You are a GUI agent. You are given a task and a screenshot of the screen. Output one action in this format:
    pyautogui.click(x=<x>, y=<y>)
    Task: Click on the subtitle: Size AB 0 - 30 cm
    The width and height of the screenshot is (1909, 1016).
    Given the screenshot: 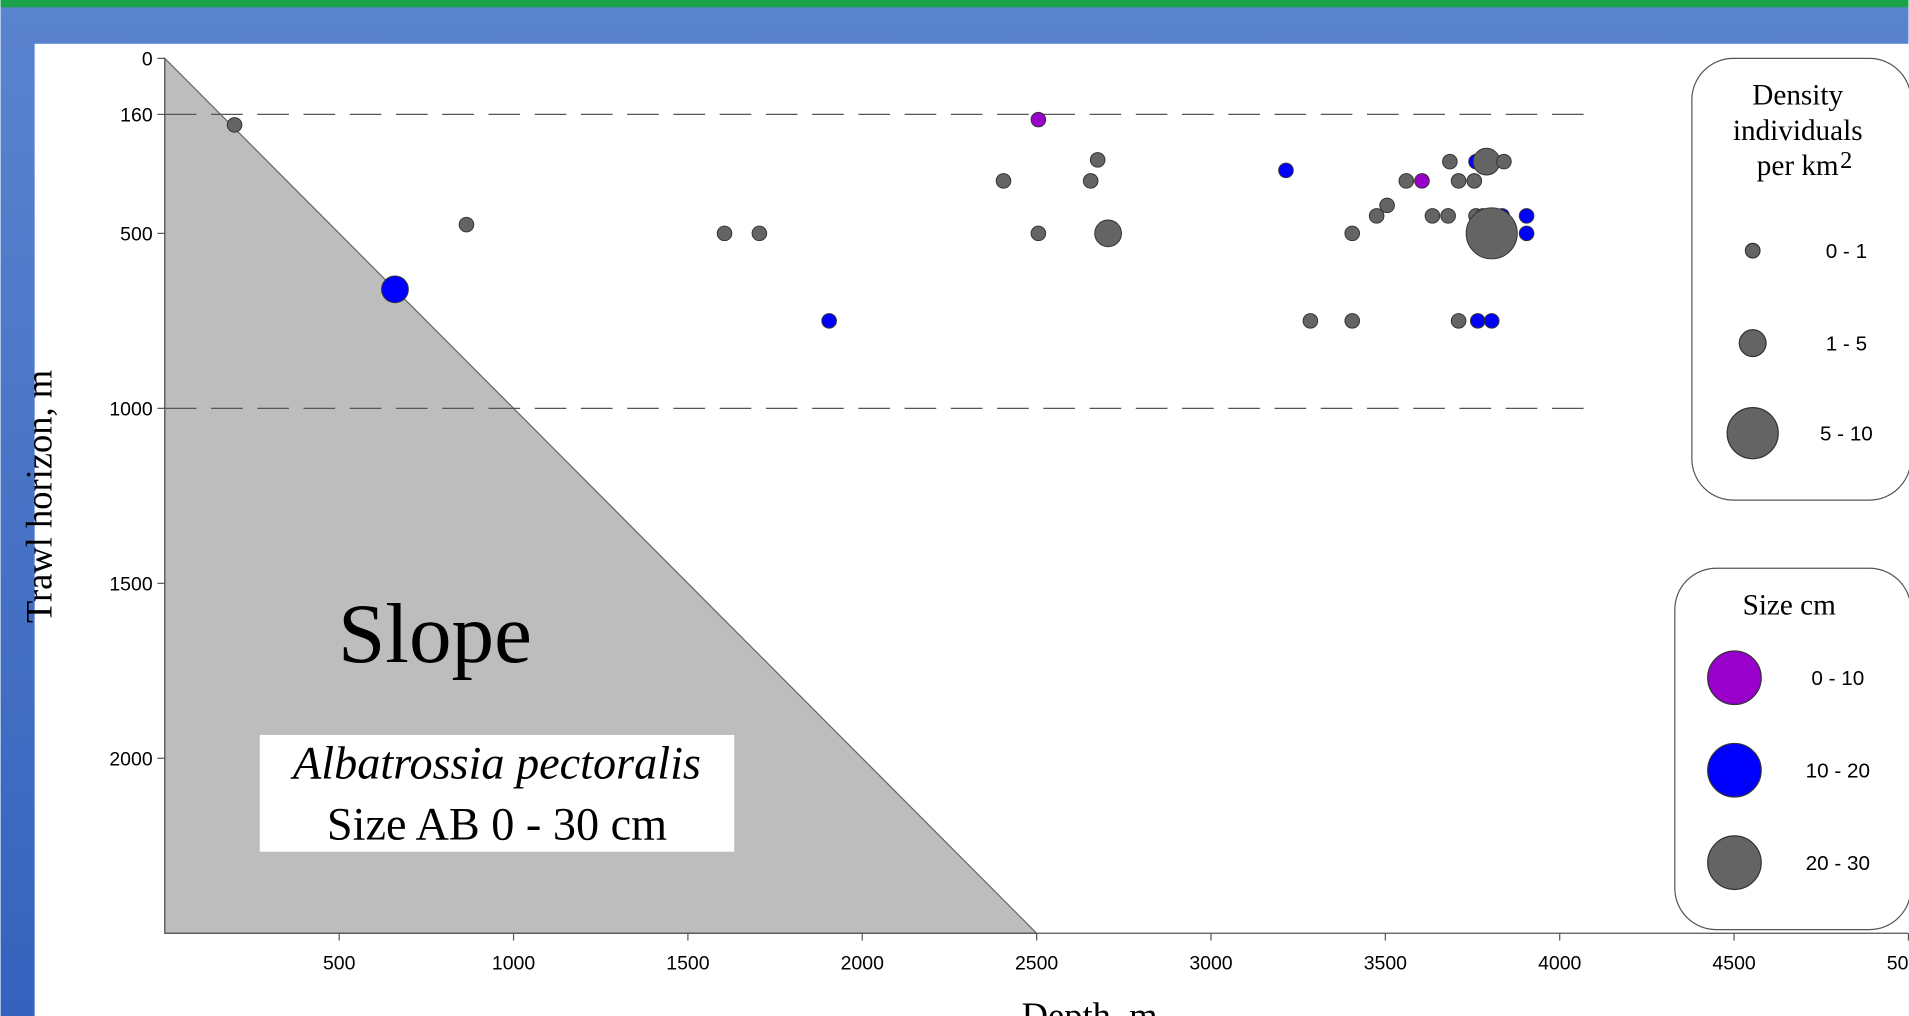 What is the action you would take?
    pyautogui.click(x=497, y=824)
    